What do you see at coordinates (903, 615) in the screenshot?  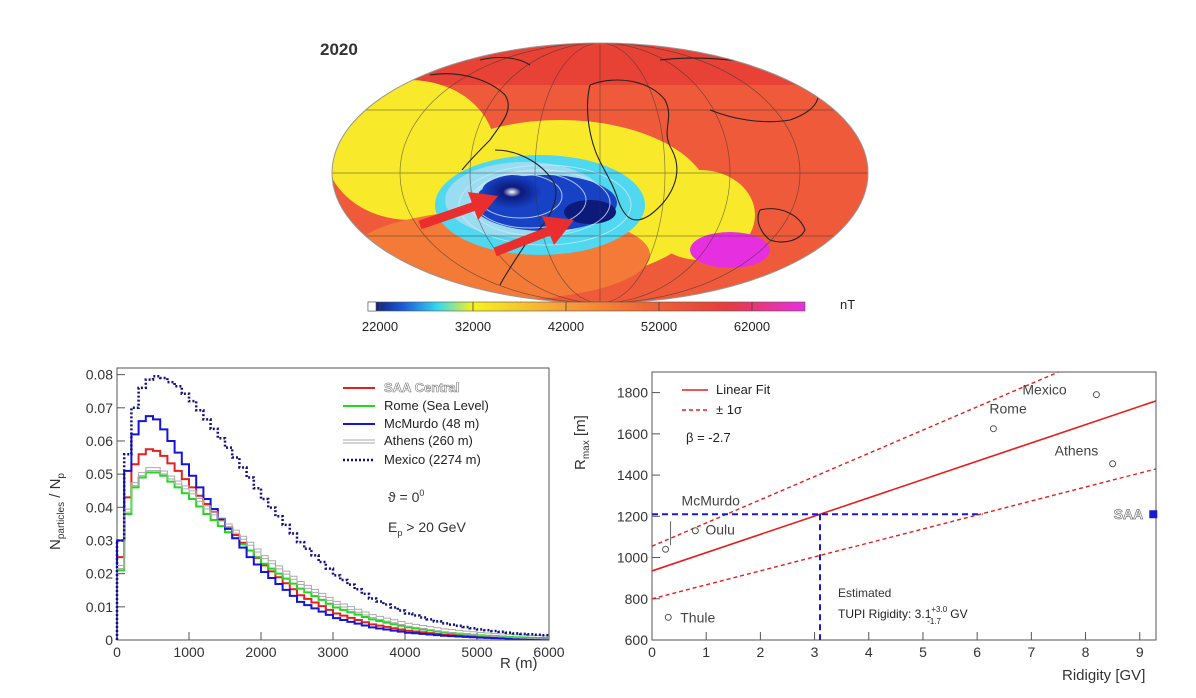 I see `estimate-text: TUPI Rigidity: 3.1+3.0 -1.7 GV` at bounding box center [903, 615].